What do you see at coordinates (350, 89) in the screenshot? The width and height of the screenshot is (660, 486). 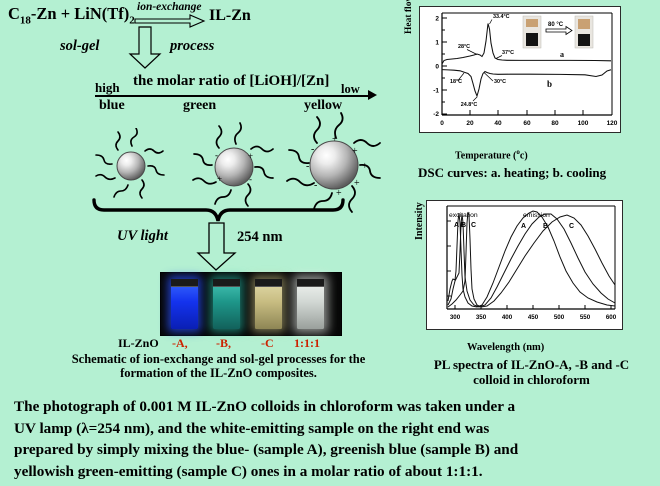 I see `ratio-low-label: low` at bounding box center [350, 89].